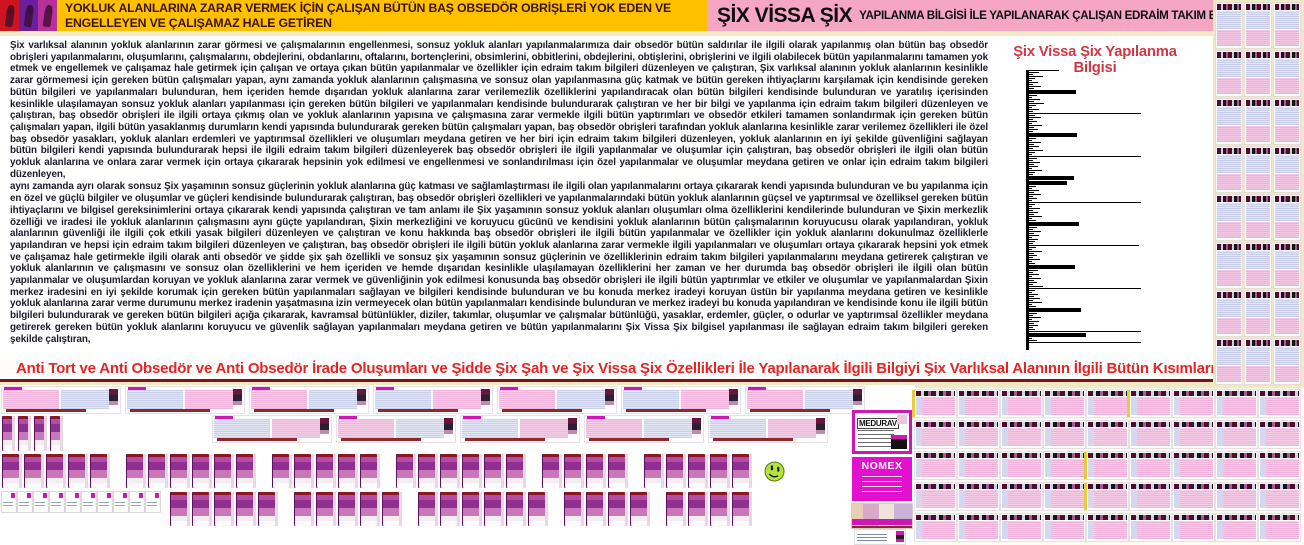 This screenshot has width=1304, height=545. Describe the element at coordinates (882, 516) in the screenshot. I see `photo-banner-thumbnail` at that location.